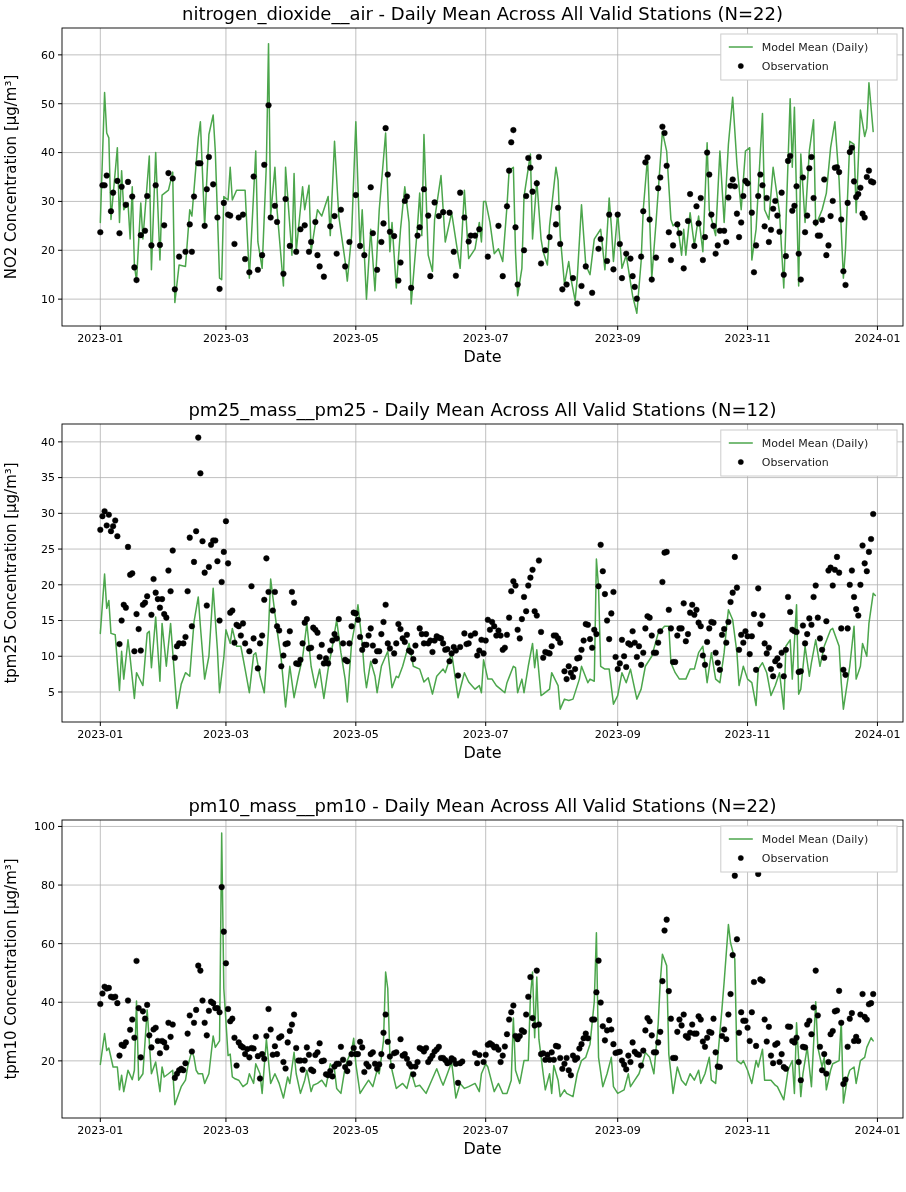 The image size is (906, 1192). Describe the element at coordinates (11, 573) in the screenshot. I see `y-axis-title: tpm25 Concentration [µg/m³]` at that location.